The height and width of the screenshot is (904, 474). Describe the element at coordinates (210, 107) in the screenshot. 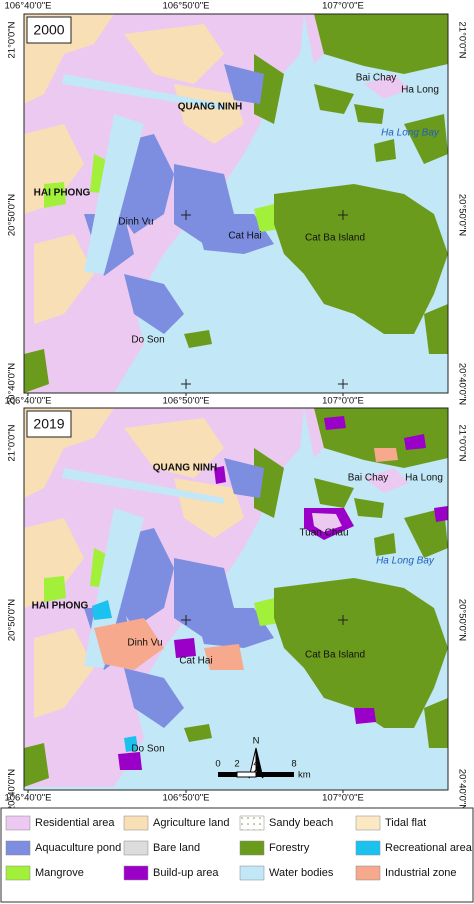

I see `place-label: QUANG NINH` at that location.